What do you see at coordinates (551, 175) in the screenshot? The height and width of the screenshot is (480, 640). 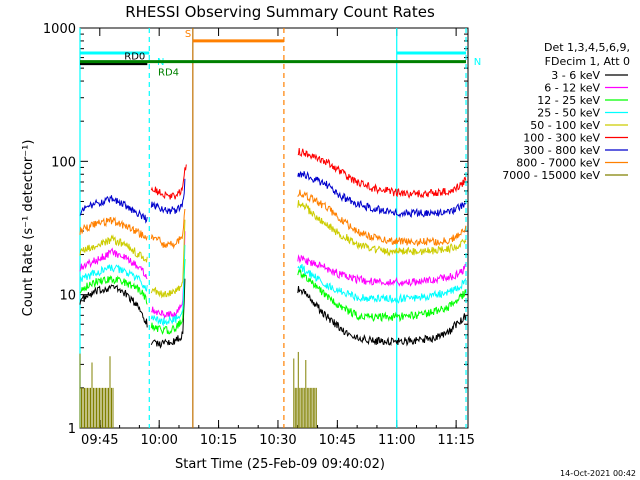 I see `legend-entry-label: 7000 - 15000 keV` at bounding box center [551, 175].